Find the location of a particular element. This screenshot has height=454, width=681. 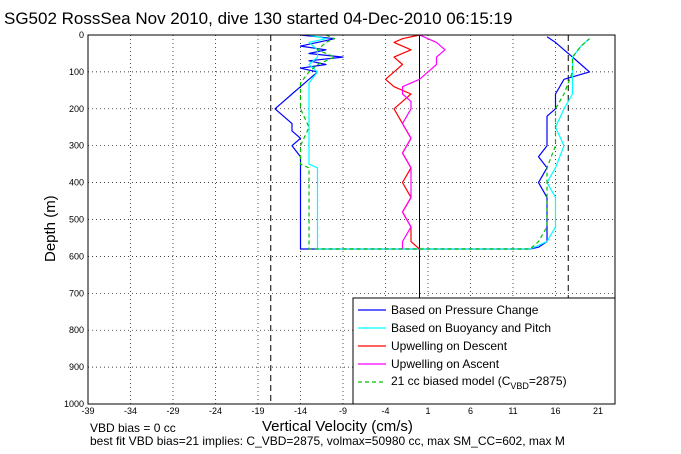

y-tick-label: 500 is located at coordinates (76, 220).